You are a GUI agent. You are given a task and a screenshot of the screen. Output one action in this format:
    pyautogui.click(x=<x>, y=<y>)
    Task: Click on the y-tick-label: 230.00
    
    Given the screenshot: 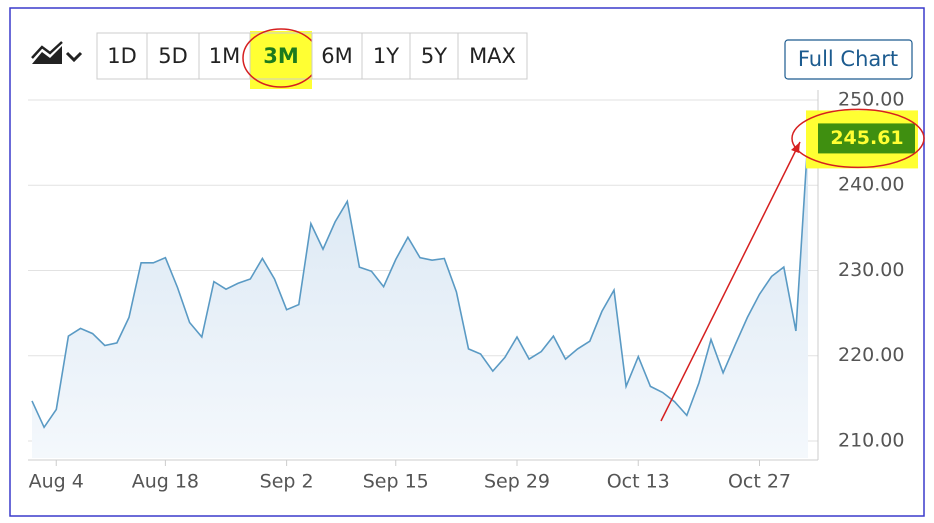 What is the action you would take?
    pyautogui.click(x=871, y=270)
    